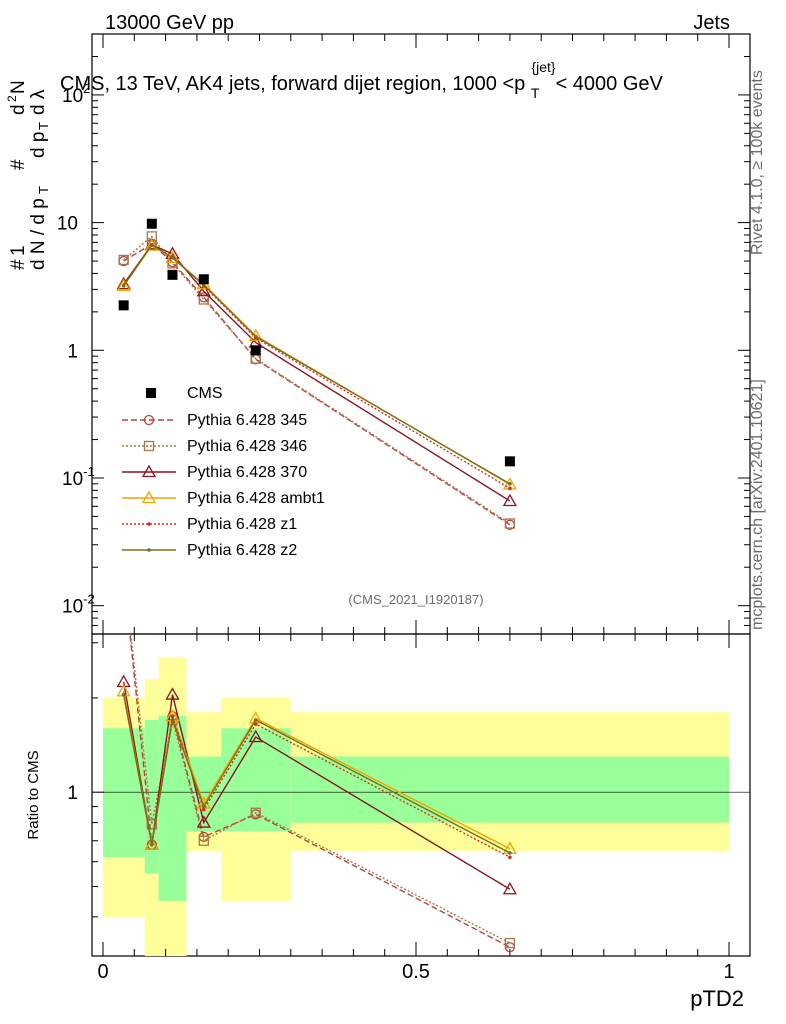 This screenshot has width=786, height=1024. Describe the element at coordinates (711, 23) in the screenshot. I see `category-label: Jets` at that location.